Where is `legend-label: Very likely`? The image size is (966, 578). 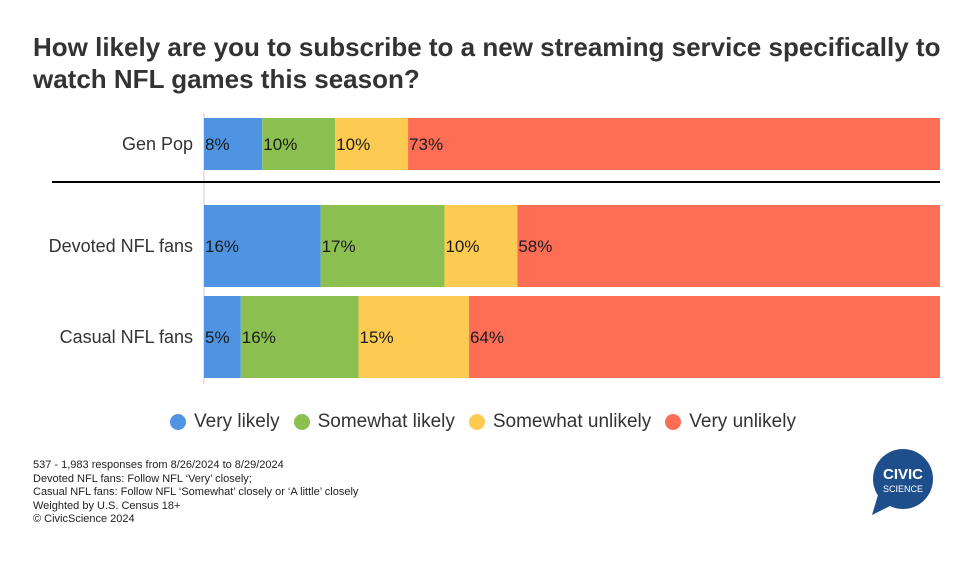
legend-label: Very likely is located at coordinates (237, 421).